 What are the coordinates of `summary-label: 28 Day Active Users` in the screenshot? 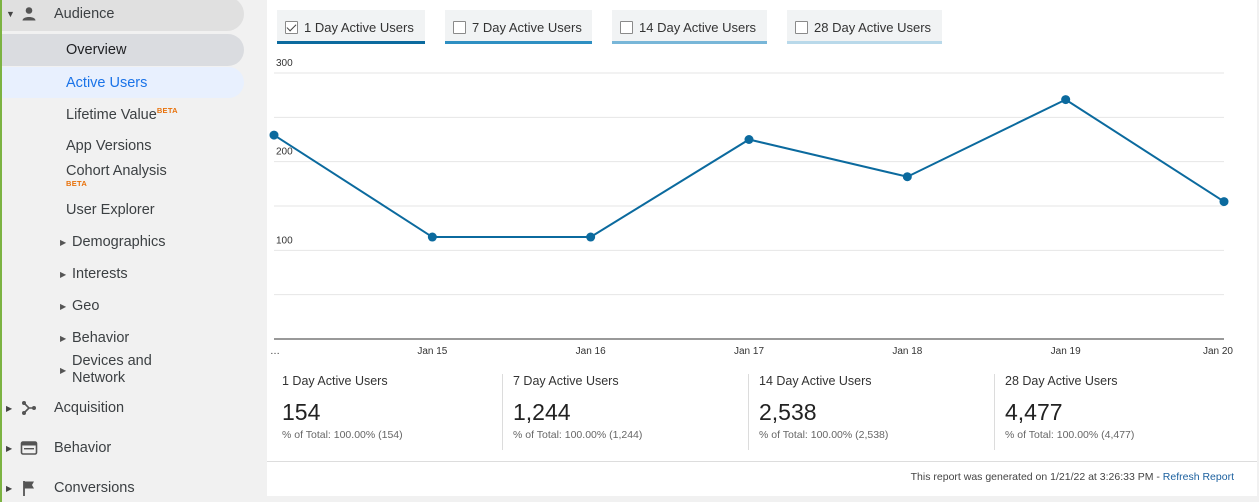 It's located at (1061, 381).